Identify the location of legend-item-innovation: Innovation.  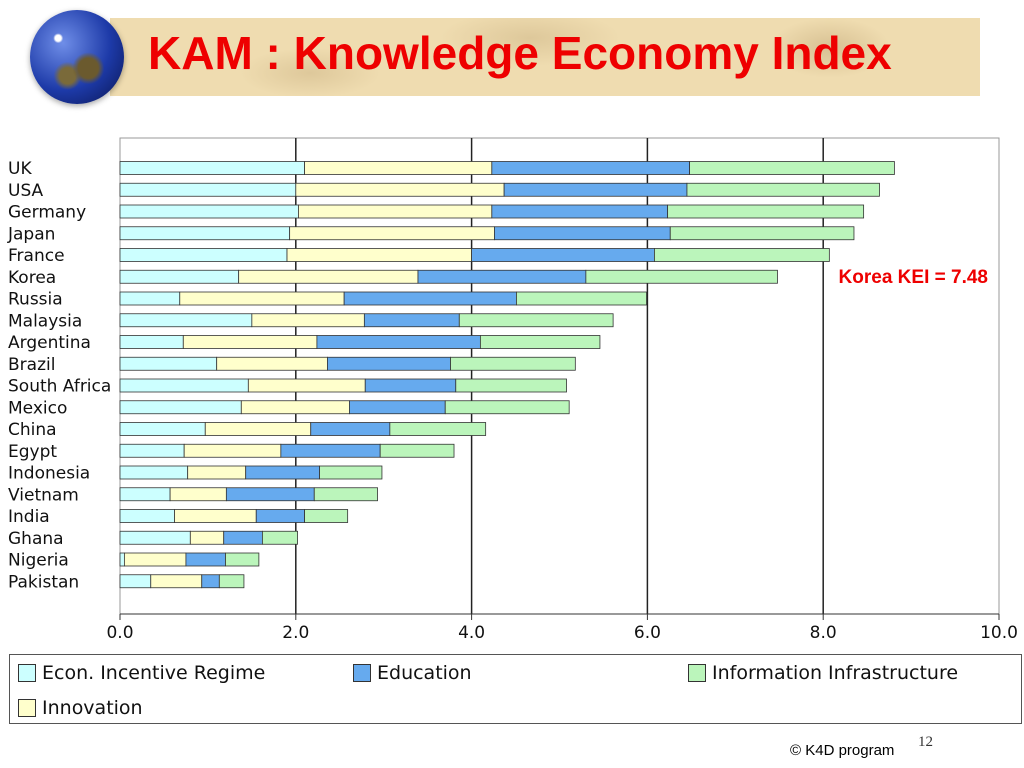
(80, 708).